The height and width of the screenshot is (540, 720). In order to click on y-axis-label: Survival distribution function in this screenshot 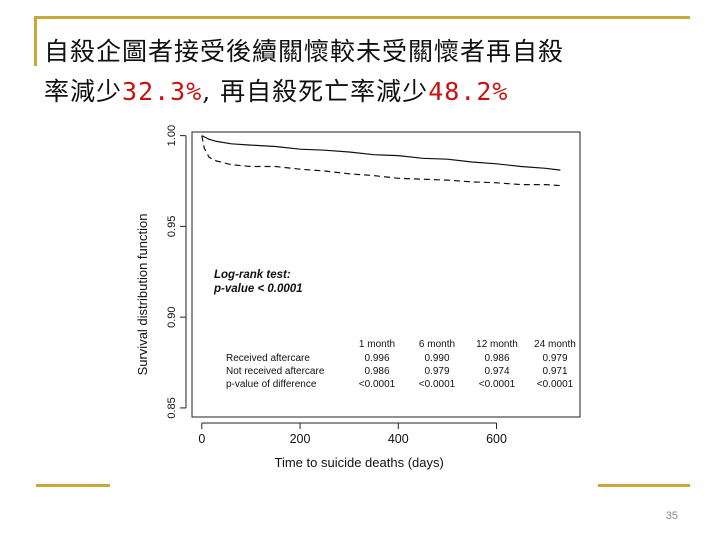, I will do `click(142, 295)`.